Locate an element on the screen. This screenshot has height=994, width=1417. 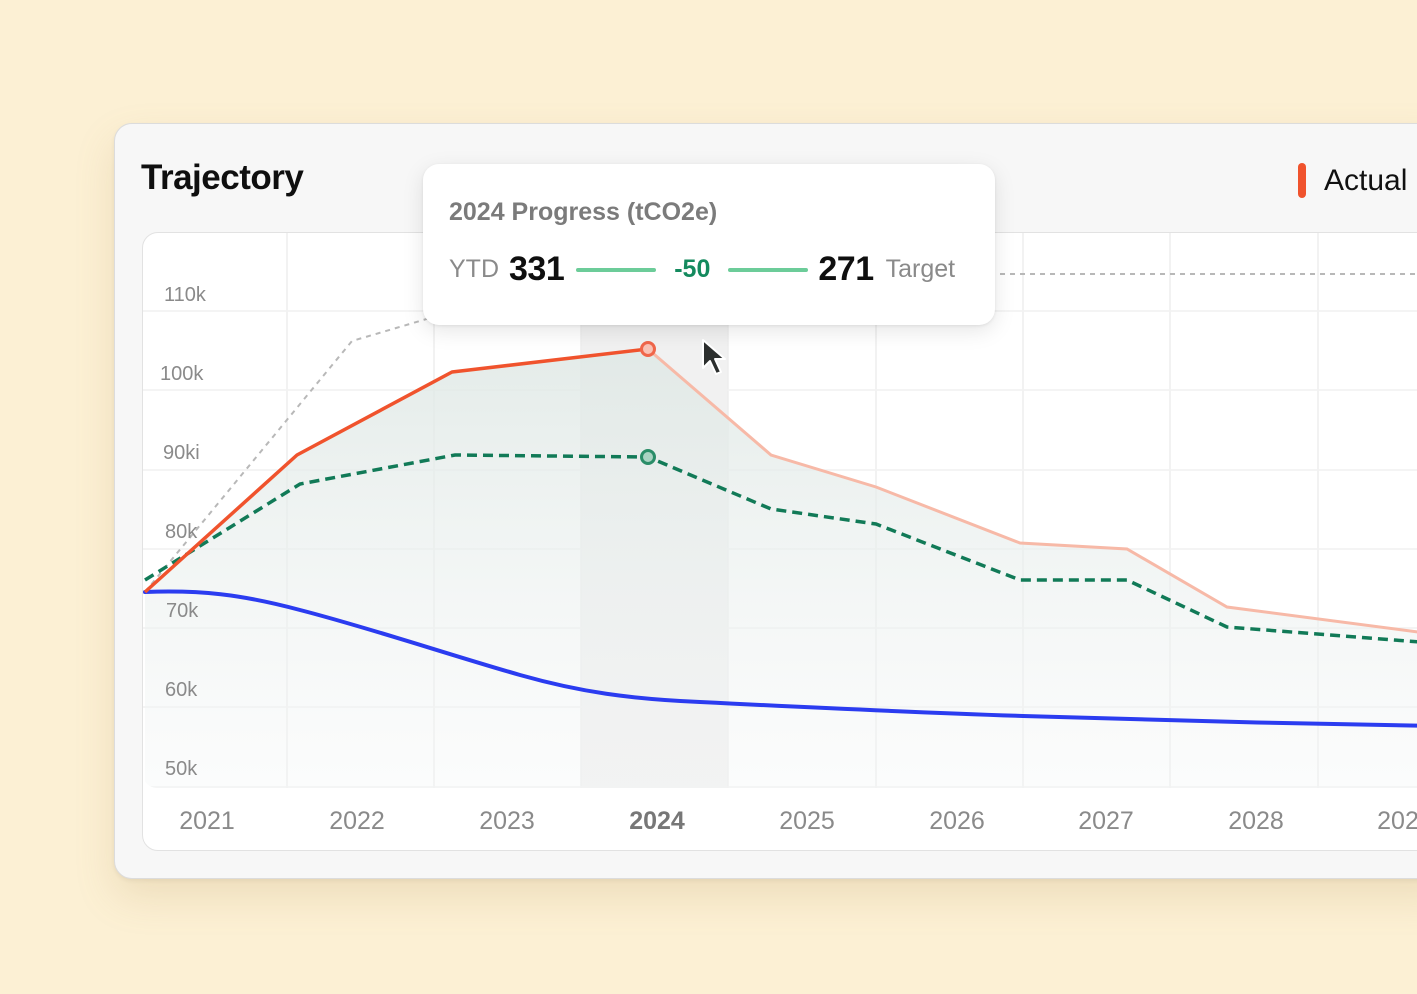
y-tick-label: 80k is located at coordinates (181, 532).